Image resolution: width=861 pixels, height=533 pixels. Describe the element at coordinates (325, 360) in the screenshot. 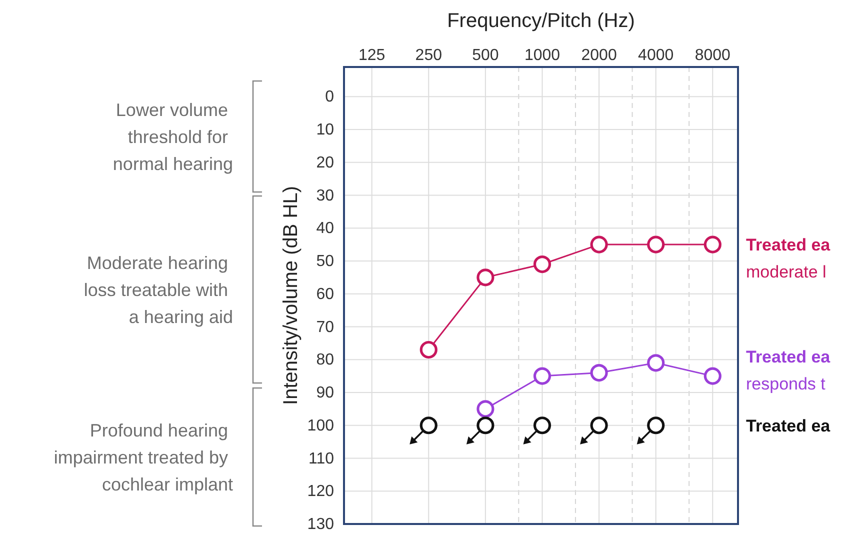

I see `y-tick-label: 80` at that location.